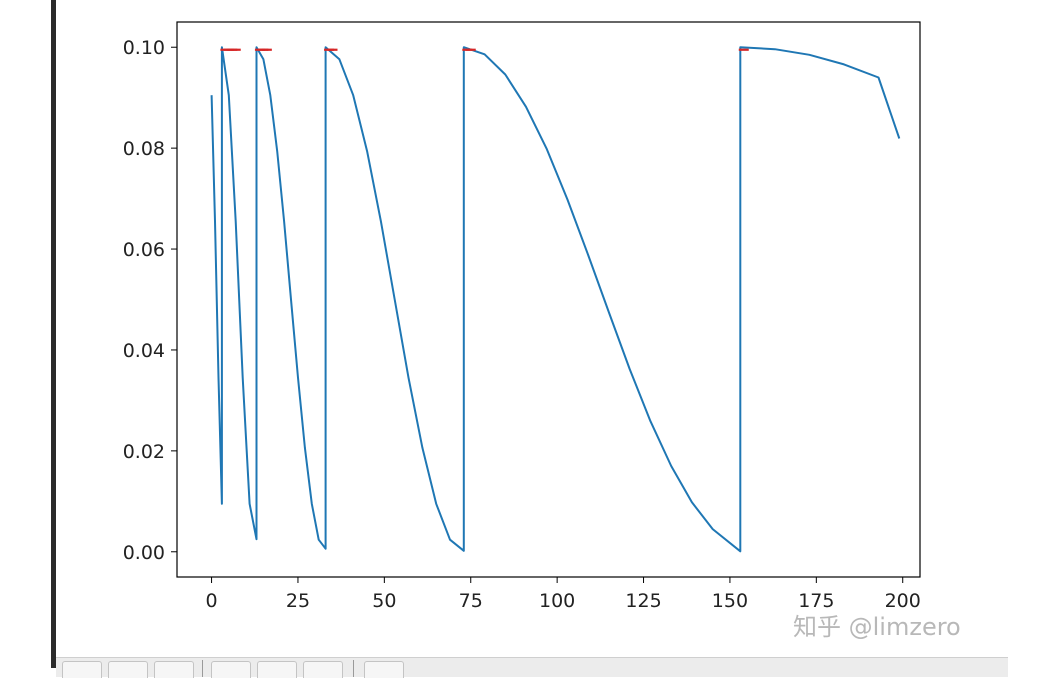  Describe the element at coordinates (557, 601) in the screenshot. I see `x-tick-label: 100` at that location.